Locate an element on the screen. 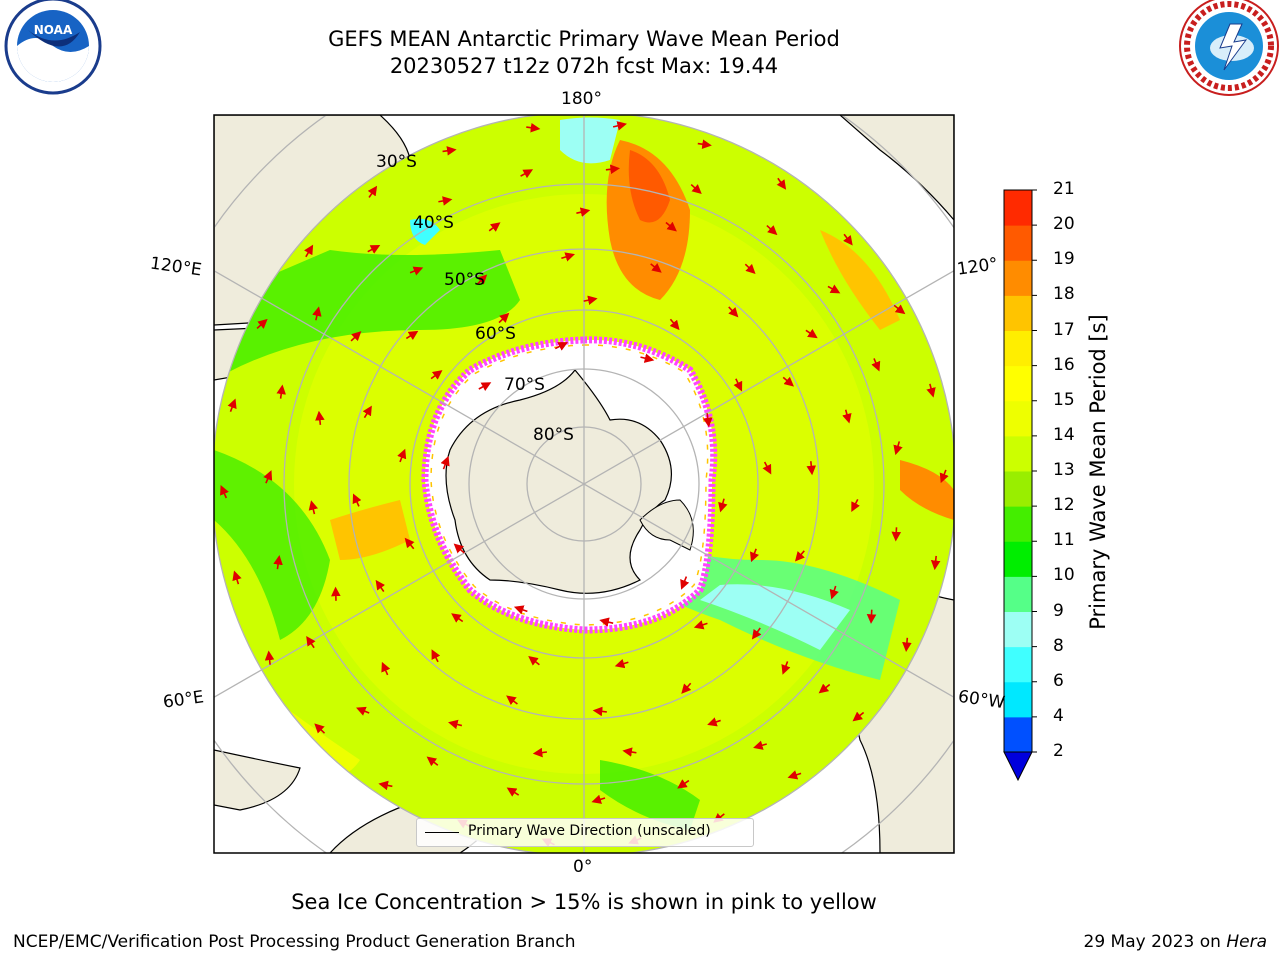 Image resolution: width=1280 pixels, height=960 pixels. noaa-logo: NOAA is located at coordinates (53, 47).